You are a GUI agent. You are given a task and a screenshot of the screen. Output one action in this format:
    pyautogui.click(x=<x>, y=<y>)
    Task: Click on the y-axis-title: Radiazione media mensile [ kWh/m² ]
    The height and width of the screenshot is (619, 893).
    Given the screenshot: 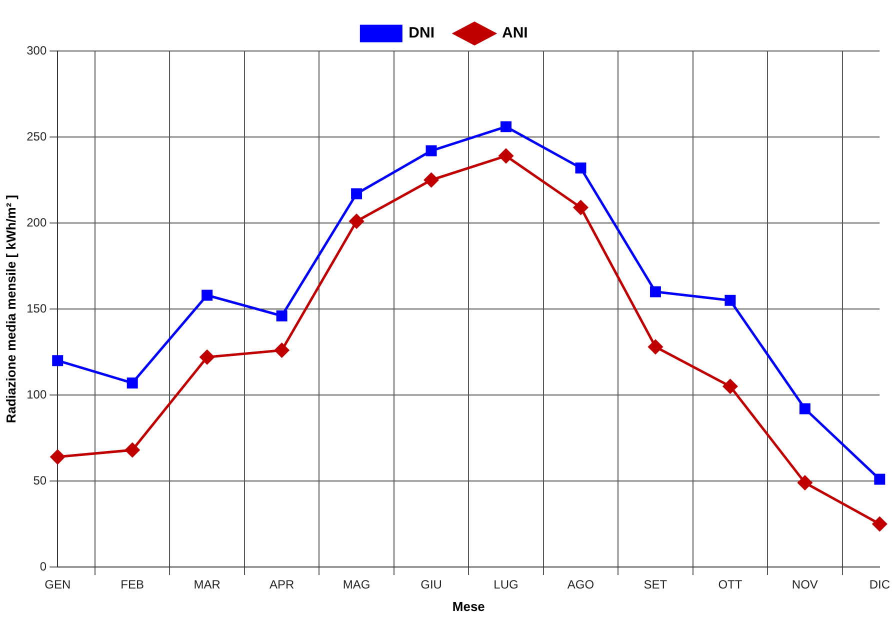 What is the action you would take?
    pyautogui.click(x=10, y=309)
    